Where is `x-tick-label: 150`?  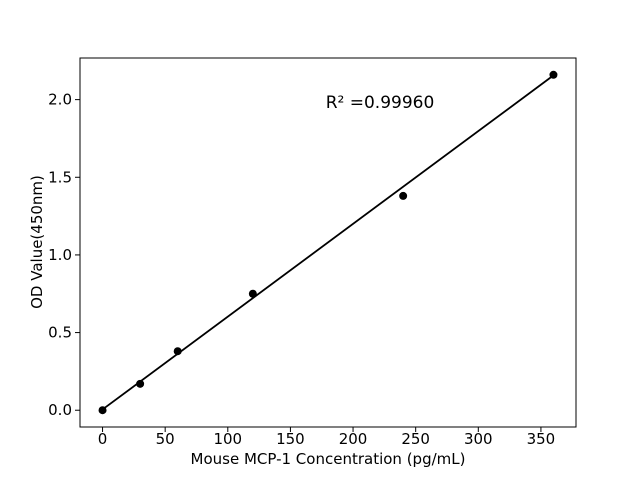 x-tick-label: 150 is located at coordinates (290, 439).